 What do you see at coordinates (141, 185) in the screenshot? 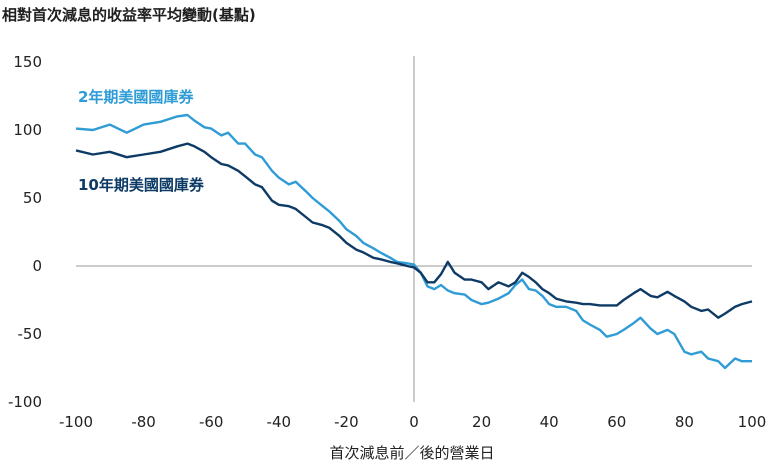
I see `series-label-10y: 10年期美國國庫券` at bounding box center [141, 185].